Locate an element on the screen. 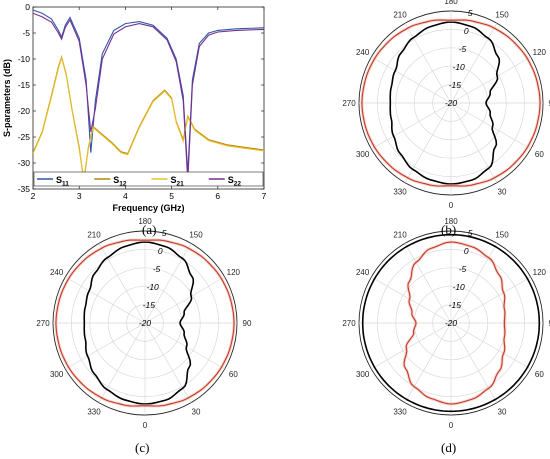  legend-label: S21 is located at coordinates (178, 181).